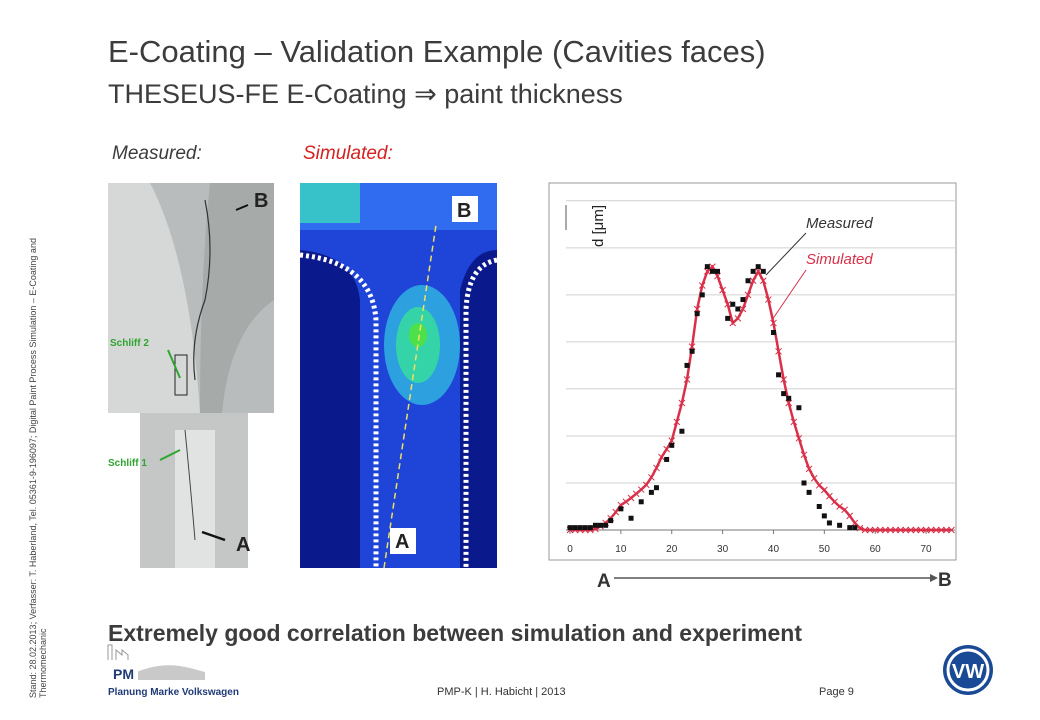 The height and width of the screenshot is (720, 1040). I want to click on pm-short: PM, so click(123, 674).